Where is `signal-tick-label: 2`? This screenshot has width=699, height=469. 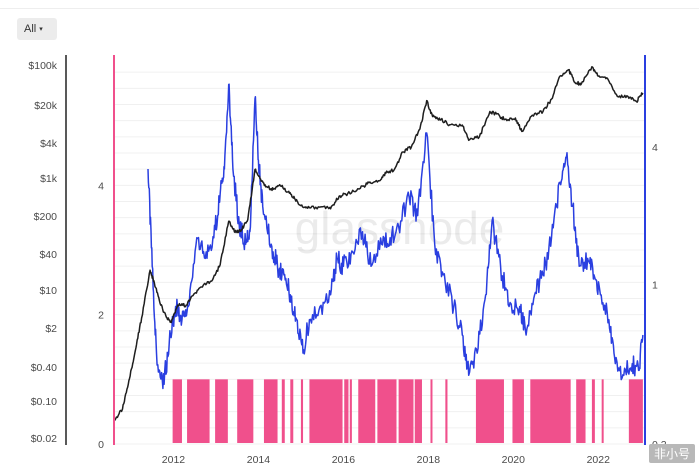
signal-tick-label: 2 is located at coordinates (101, 316).